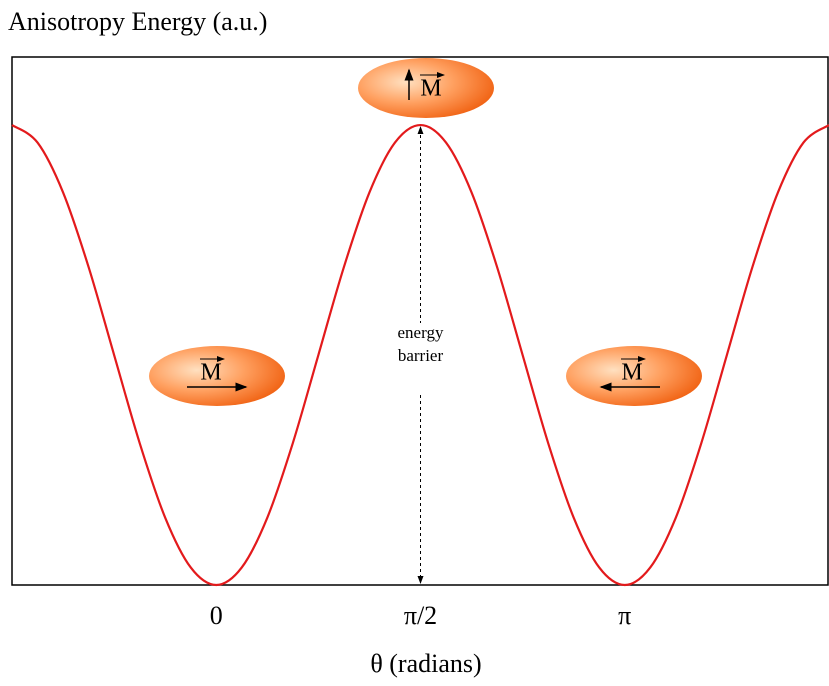  What do you see at coordinates (420, 615) in the screenshot?
I see `x-tick-label: π/2` at bounding box center [420, 615].